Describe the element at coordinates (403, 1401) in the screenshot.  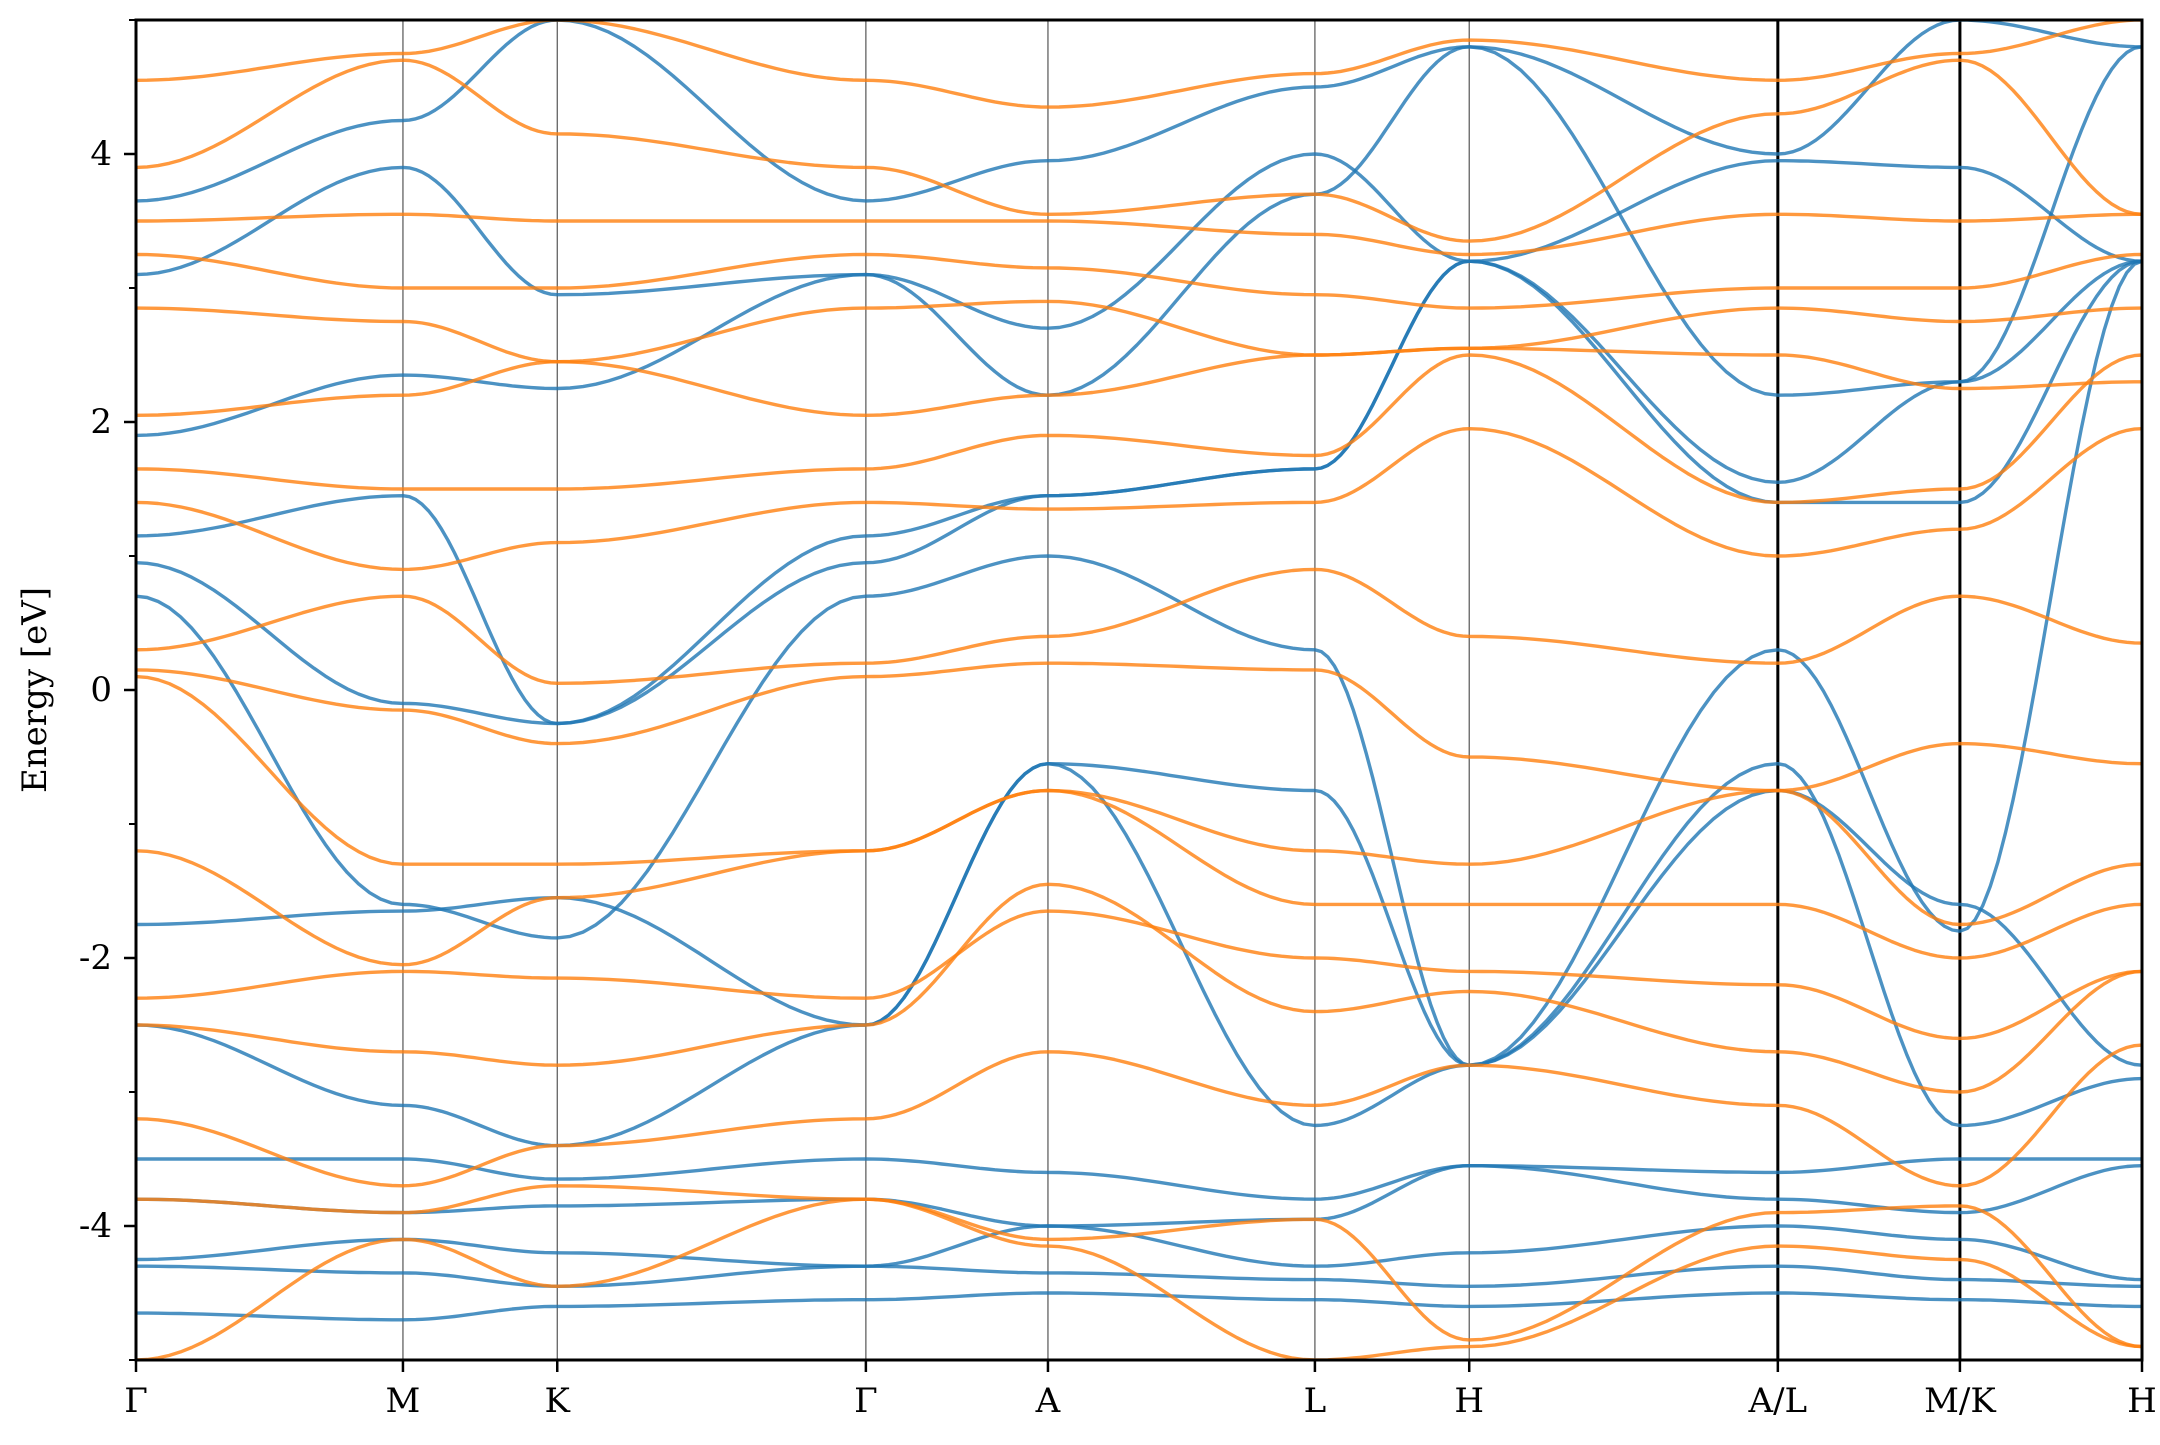
I see `xtick-label: M` at that location.